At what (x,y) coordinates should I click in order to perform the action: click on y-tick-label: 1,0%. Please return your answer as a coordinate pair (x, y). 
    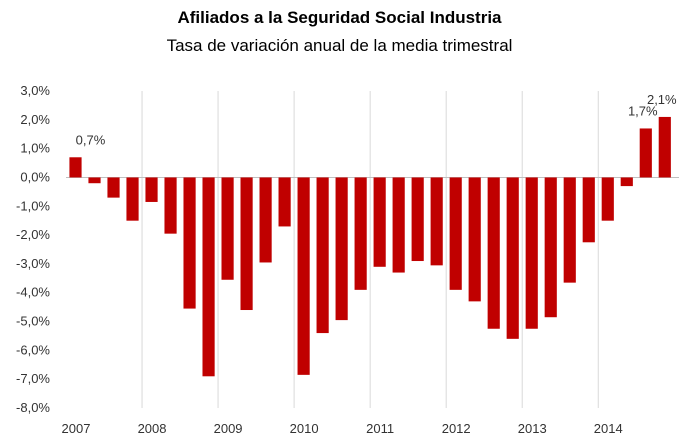
    Looking at the image, I should click on (35, 148).